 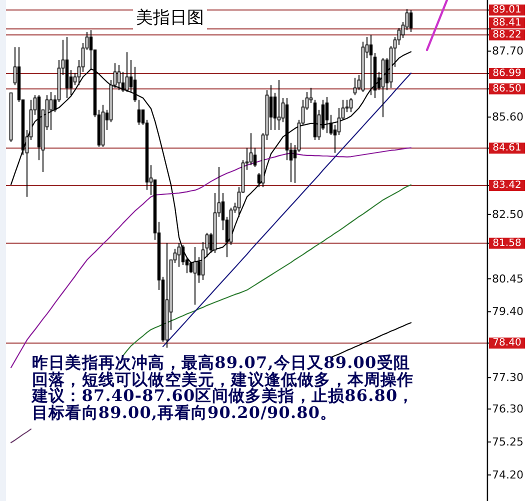 I want to click on text: 美指日图, so click(x=170, y=18).